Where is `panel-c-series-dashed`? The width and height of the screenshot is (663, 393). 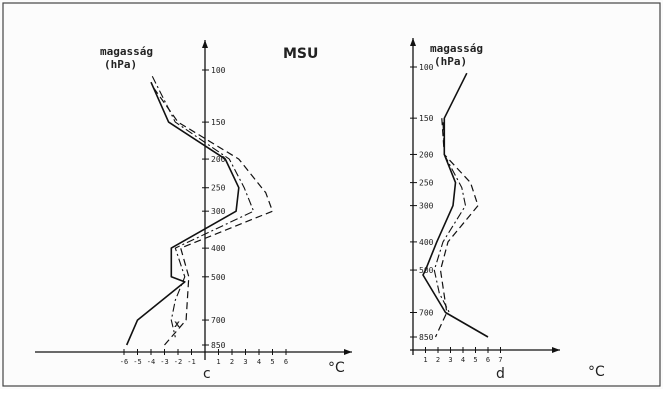 panel-c-series-dashed is located at coordinates (213, 216).